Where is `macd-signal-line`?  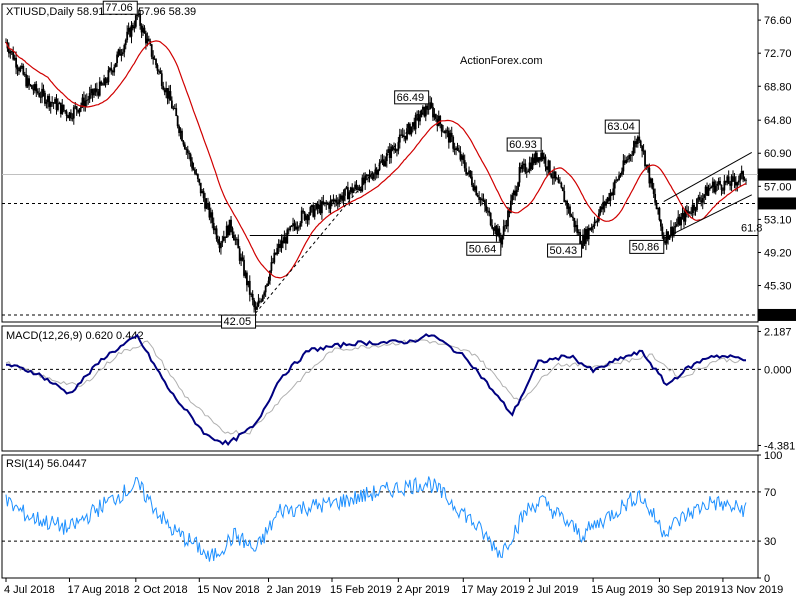
macd-signal-line is located at coordinates (376, 386).